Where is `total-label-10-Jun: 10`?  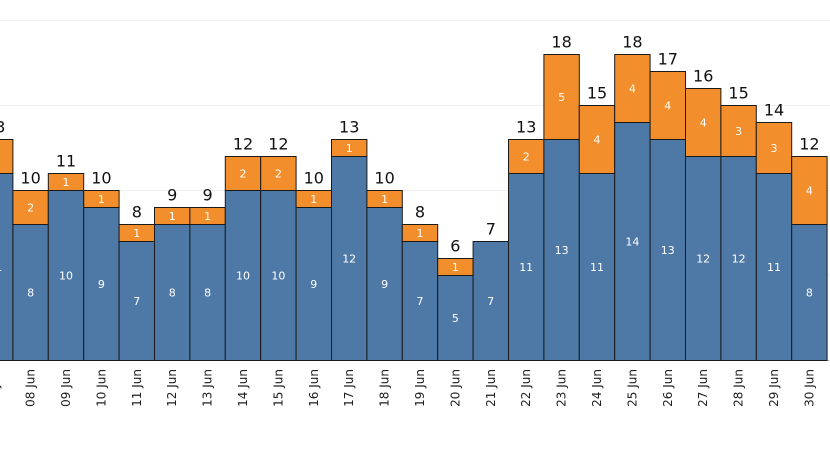 total-label-10-Jun: 10 is located at coordinates (101, 178).